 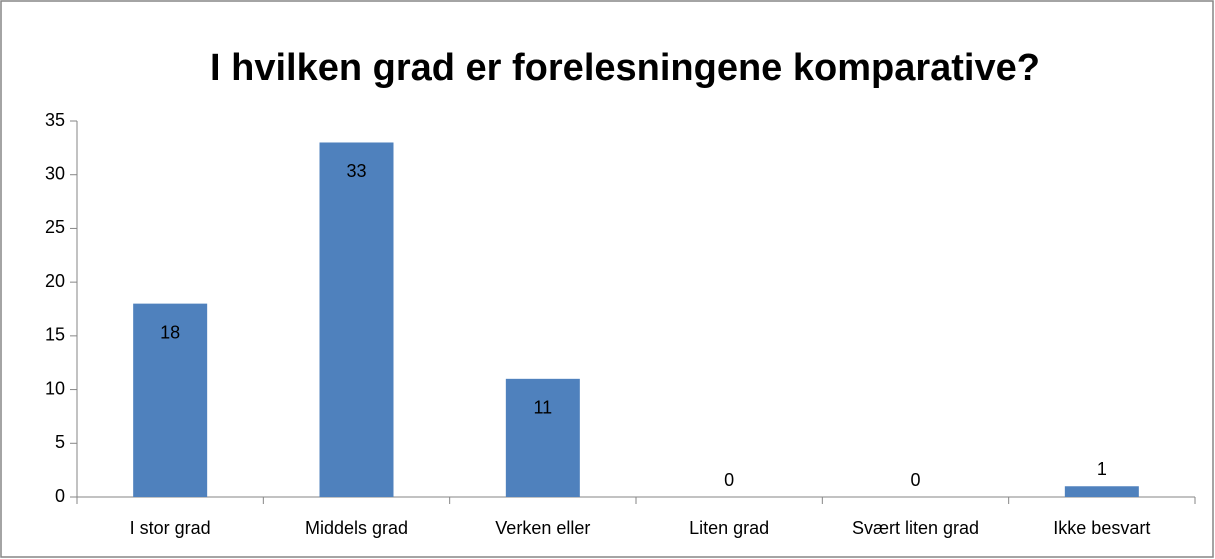 I want to click on data-label: 1, so click(x=1102, y=469).